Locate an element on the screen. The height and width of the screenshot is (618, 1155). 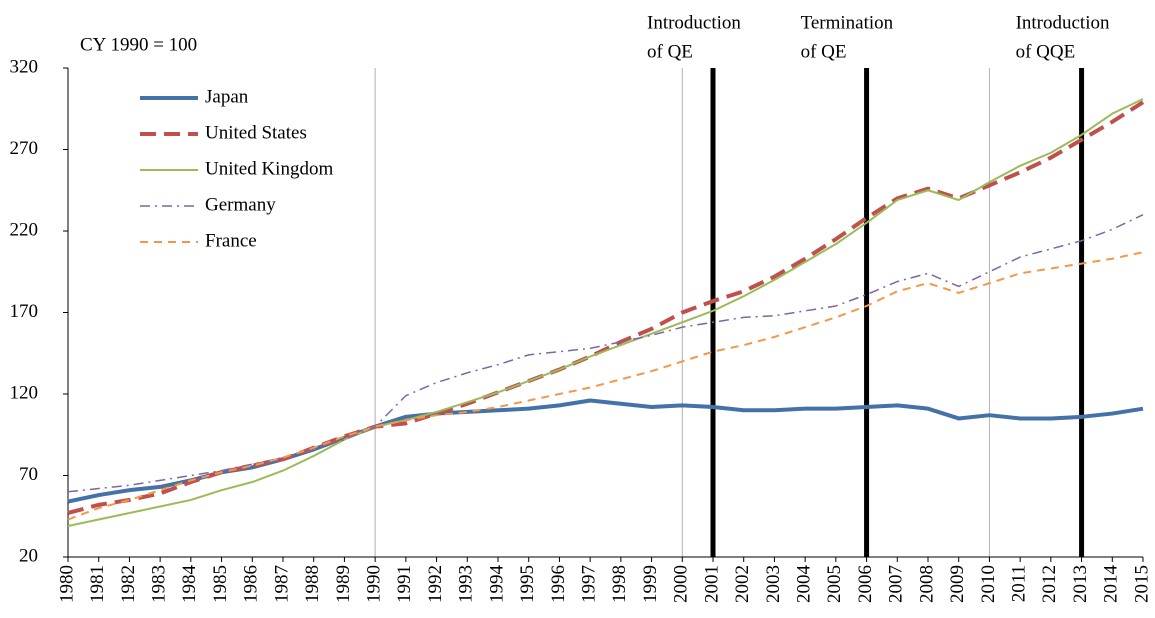
legend-label: France is located at coordinates (231, 240).